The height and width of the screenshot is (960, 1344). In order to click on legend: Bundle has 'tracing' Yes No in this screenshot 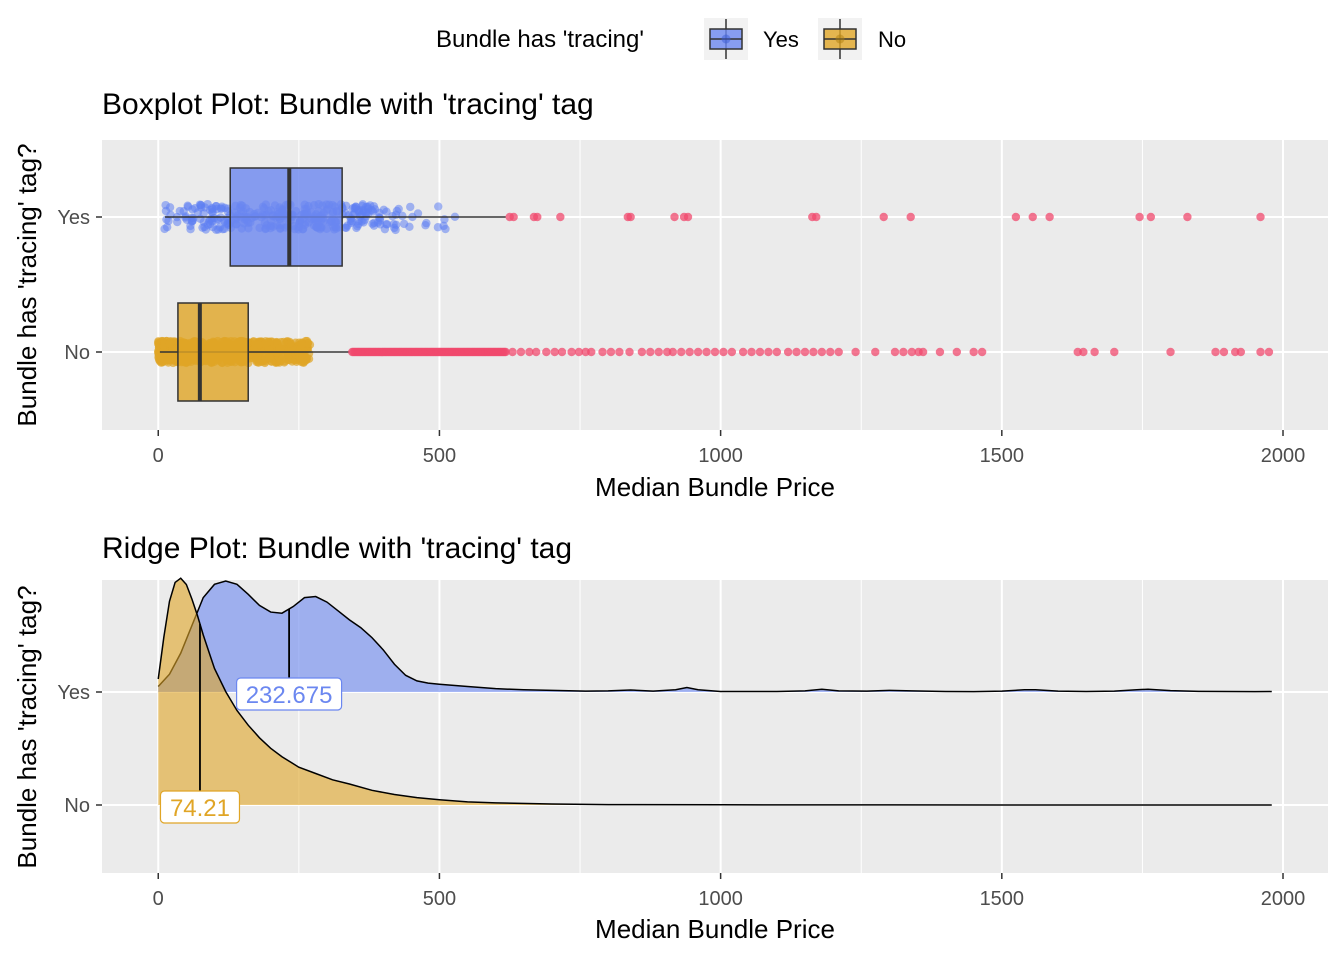, I will do `click(671, 39)`.